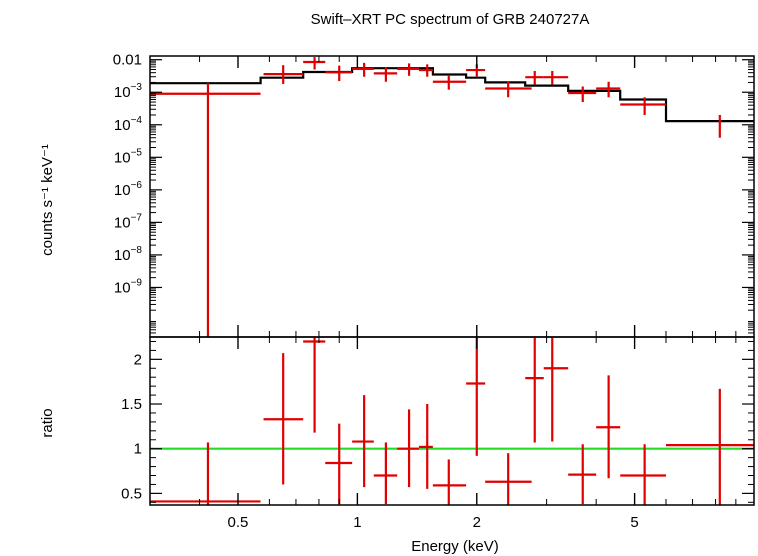 The width and height of the screenshot is (758, 556). I want to click on y-tick-label: 10⁻⁹, so click(128, 286).